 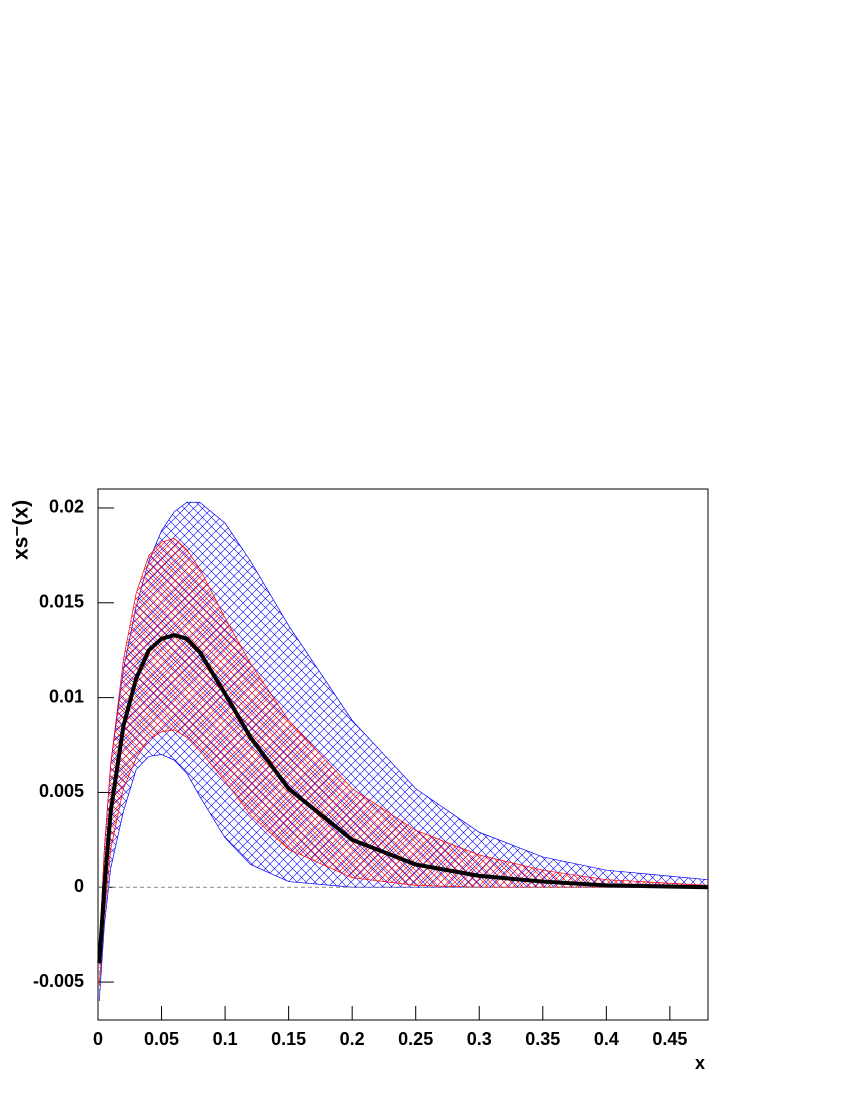 I want to click on x-tick-label: 0.35, so click(x=542, y=1039).